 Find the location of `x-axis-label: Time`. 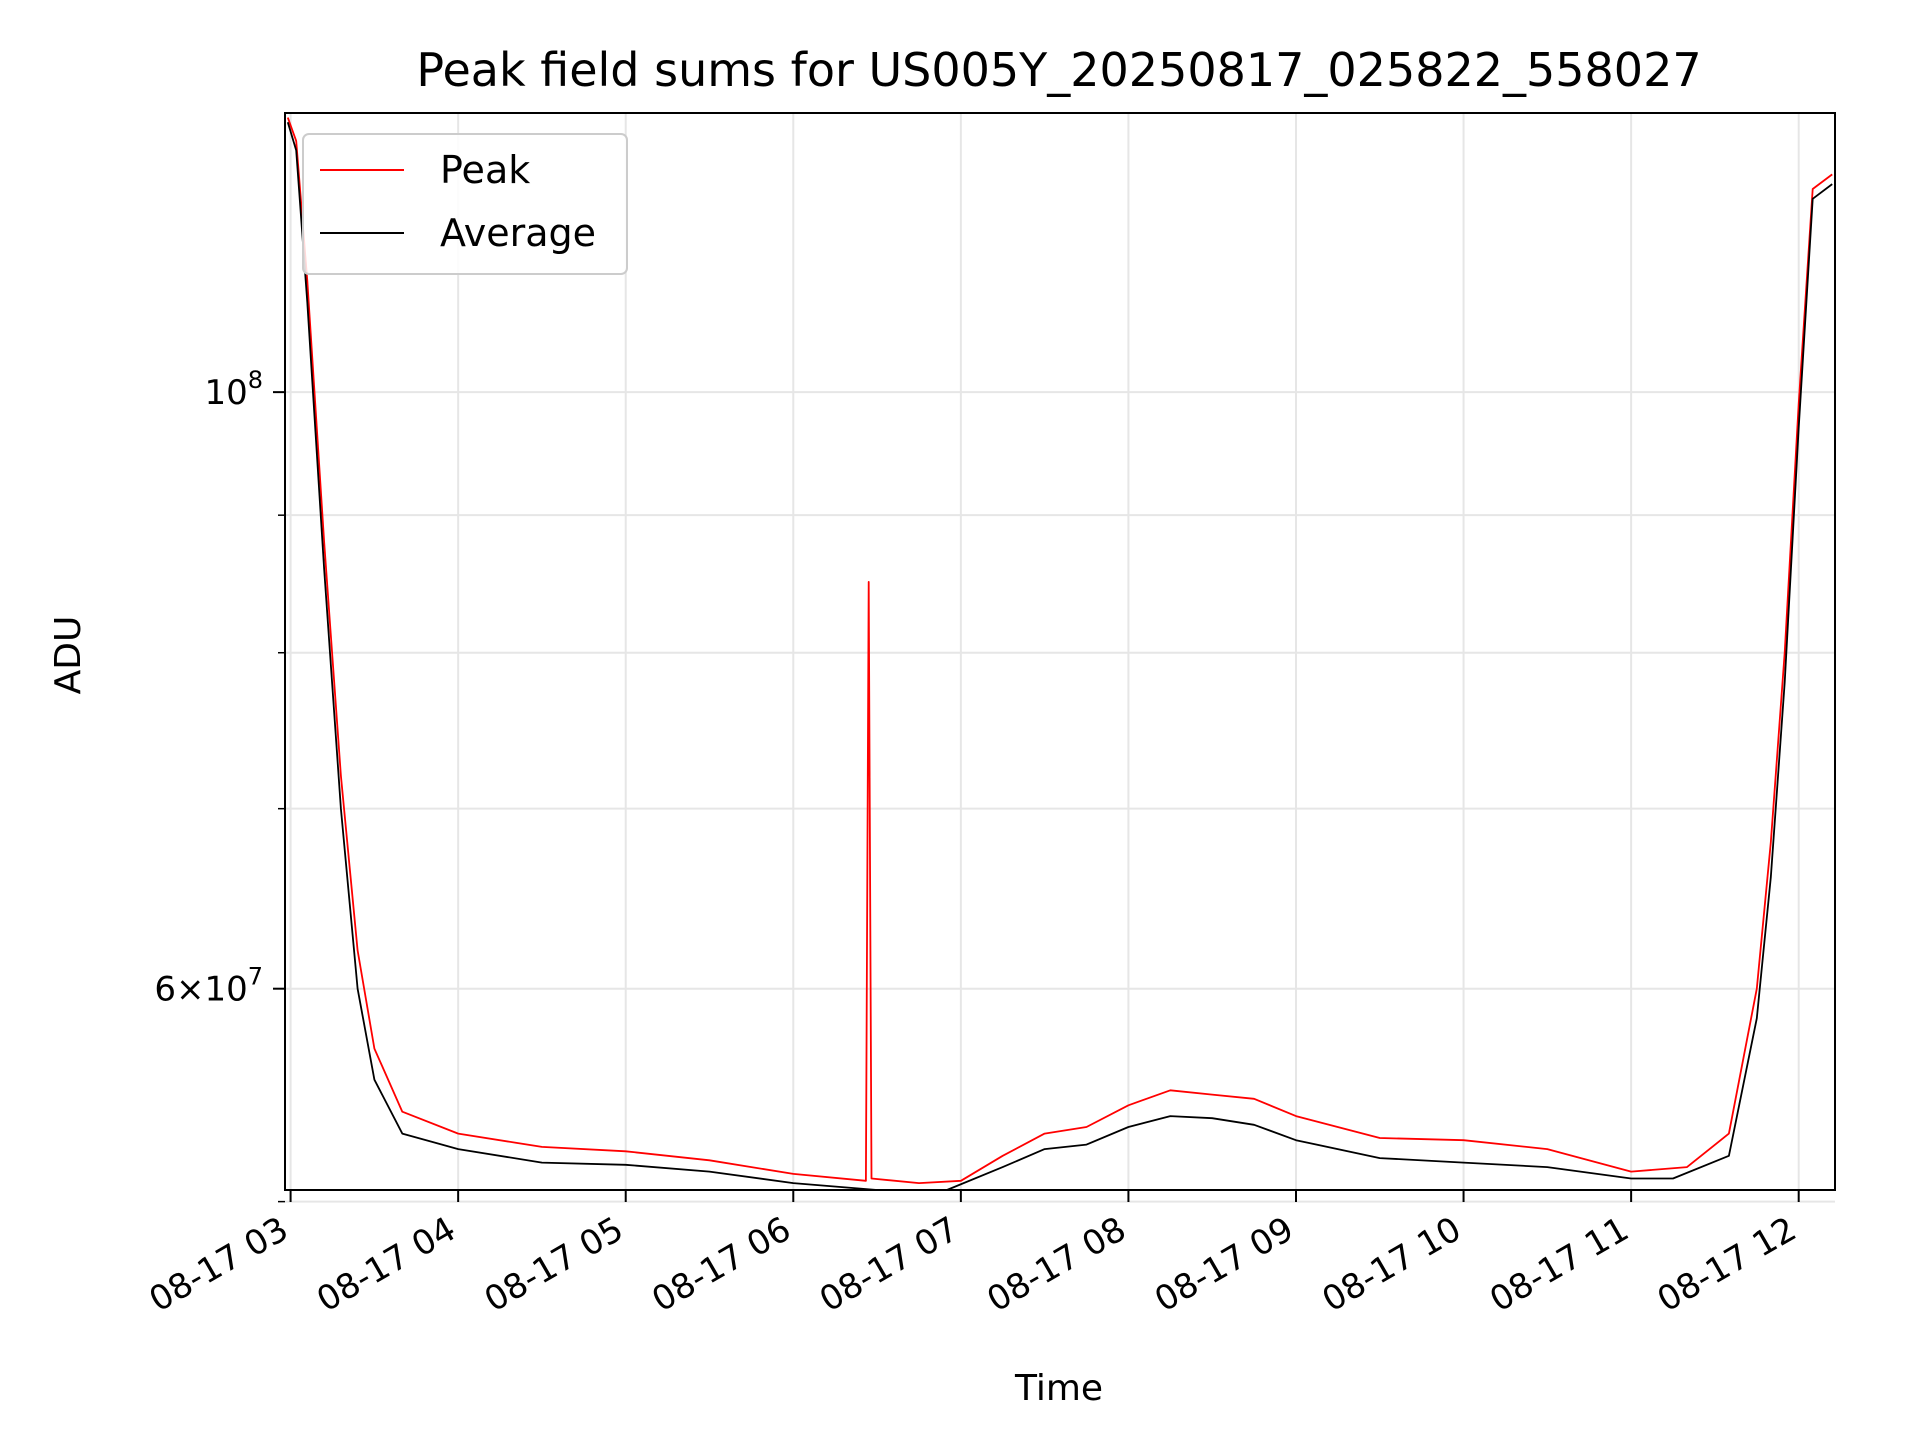

x-axis-label: Time is located at coordinates (1058, 1388).